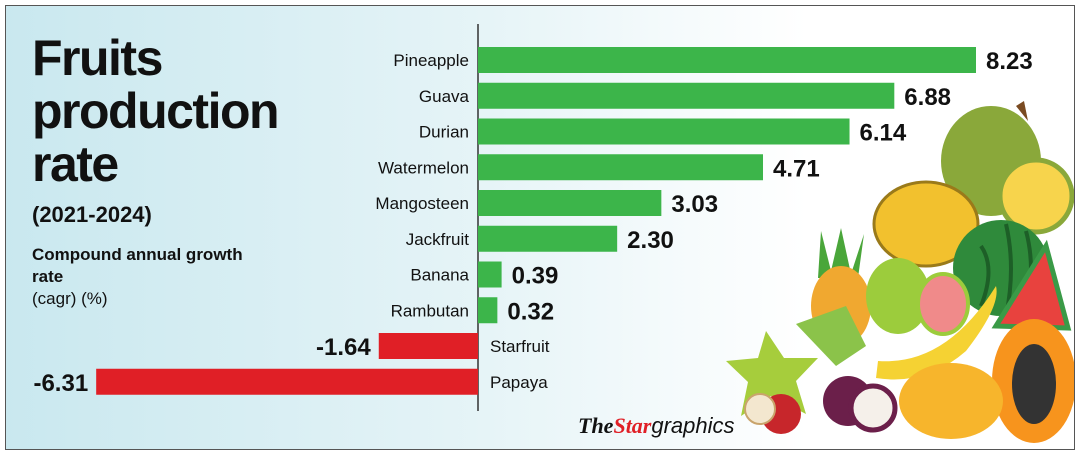 Image resolution: width=1080 pixels, height=455 pixels. Describe the element at coordinates (548, 238) in the screenshot. I see `bar-jackfruit` at that location.